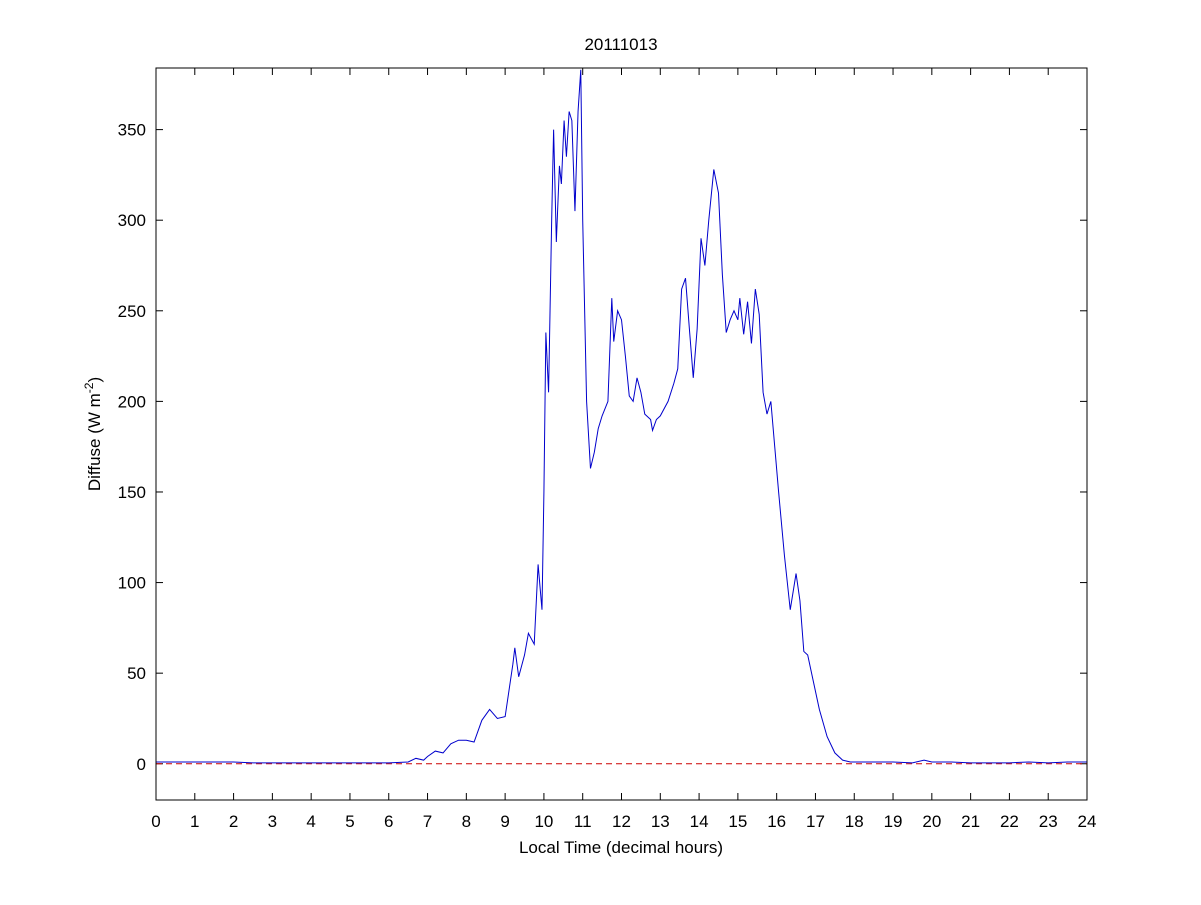 Image resolution: width=1201 pixels, height=905 pixels. I want to click on y-tick-label: 0, so click(141, 764).